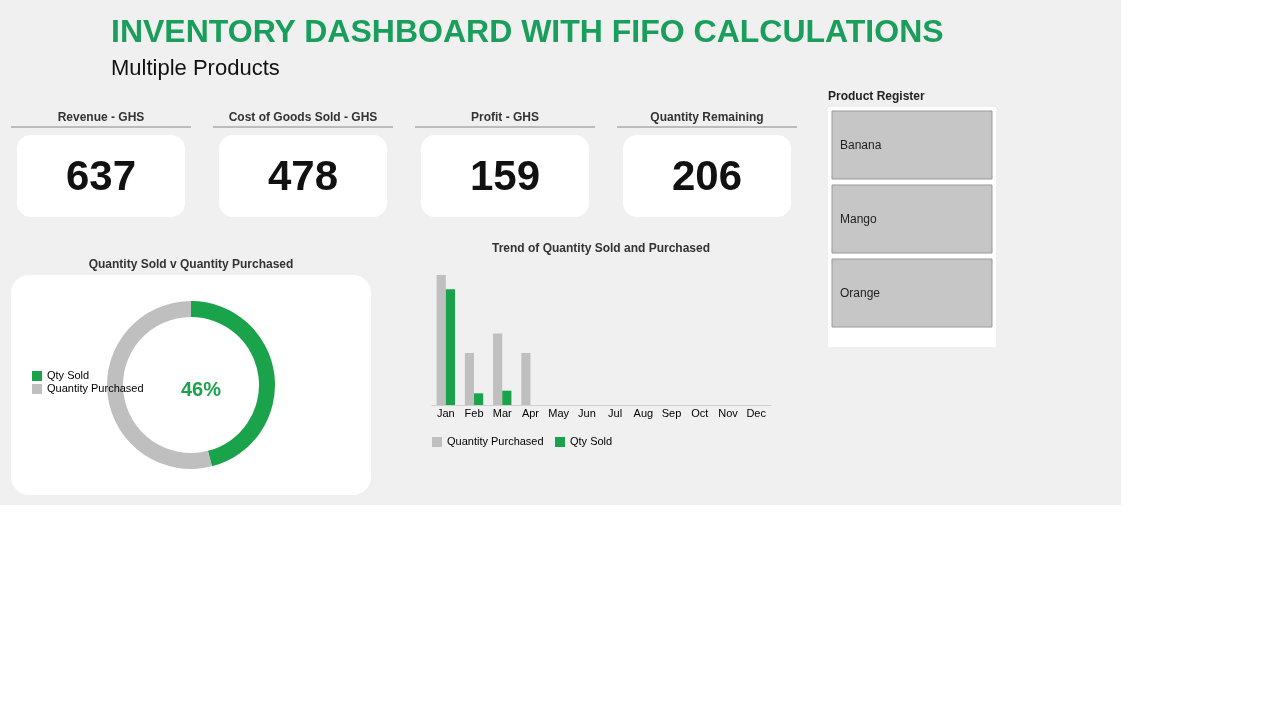 The width and height of the screenshot is (1280, 720). I want to click on text: 478, so click(303, 175).